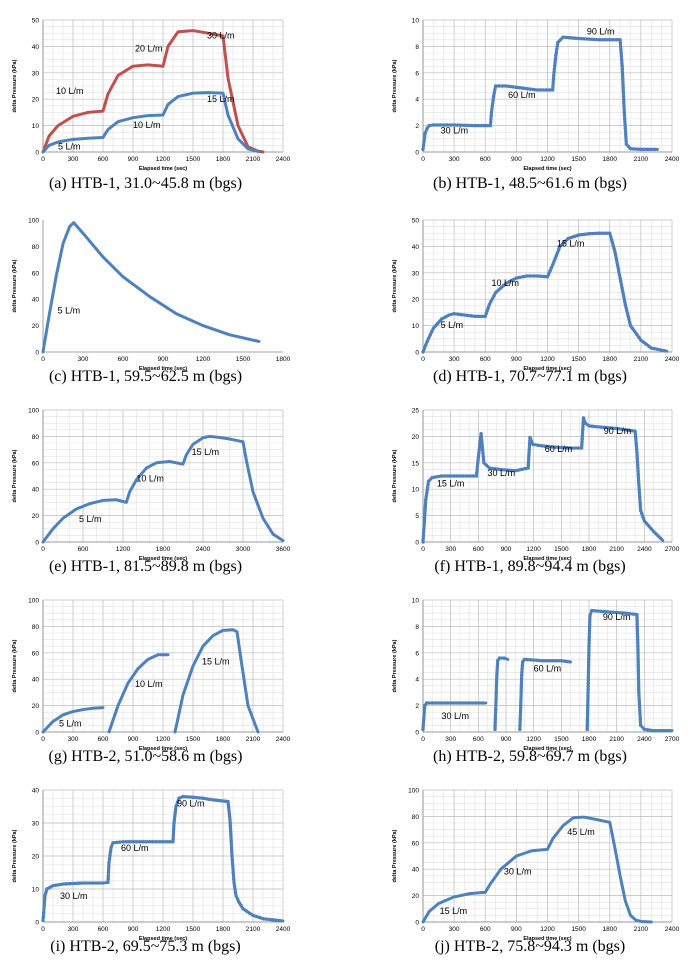 Image resolution: width=691 pixels, height=964 pixels. What do you see at coordinates (36, 73) in the screenshot?
I see `y-tick-label: 30` at bounding box center [36, 73].